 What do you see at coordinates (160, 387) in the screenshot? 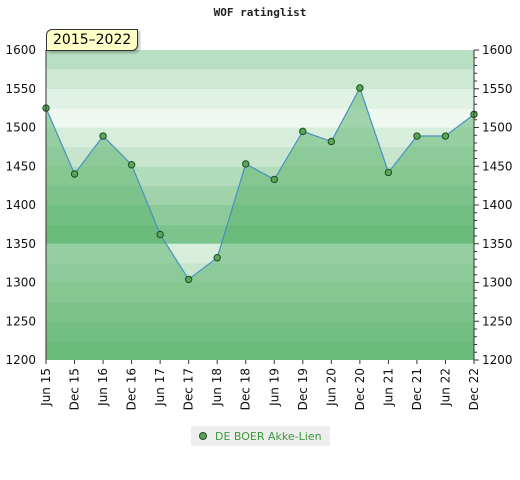
I see `x-tick-label: Jun 17` at bounding box center [160, 387].